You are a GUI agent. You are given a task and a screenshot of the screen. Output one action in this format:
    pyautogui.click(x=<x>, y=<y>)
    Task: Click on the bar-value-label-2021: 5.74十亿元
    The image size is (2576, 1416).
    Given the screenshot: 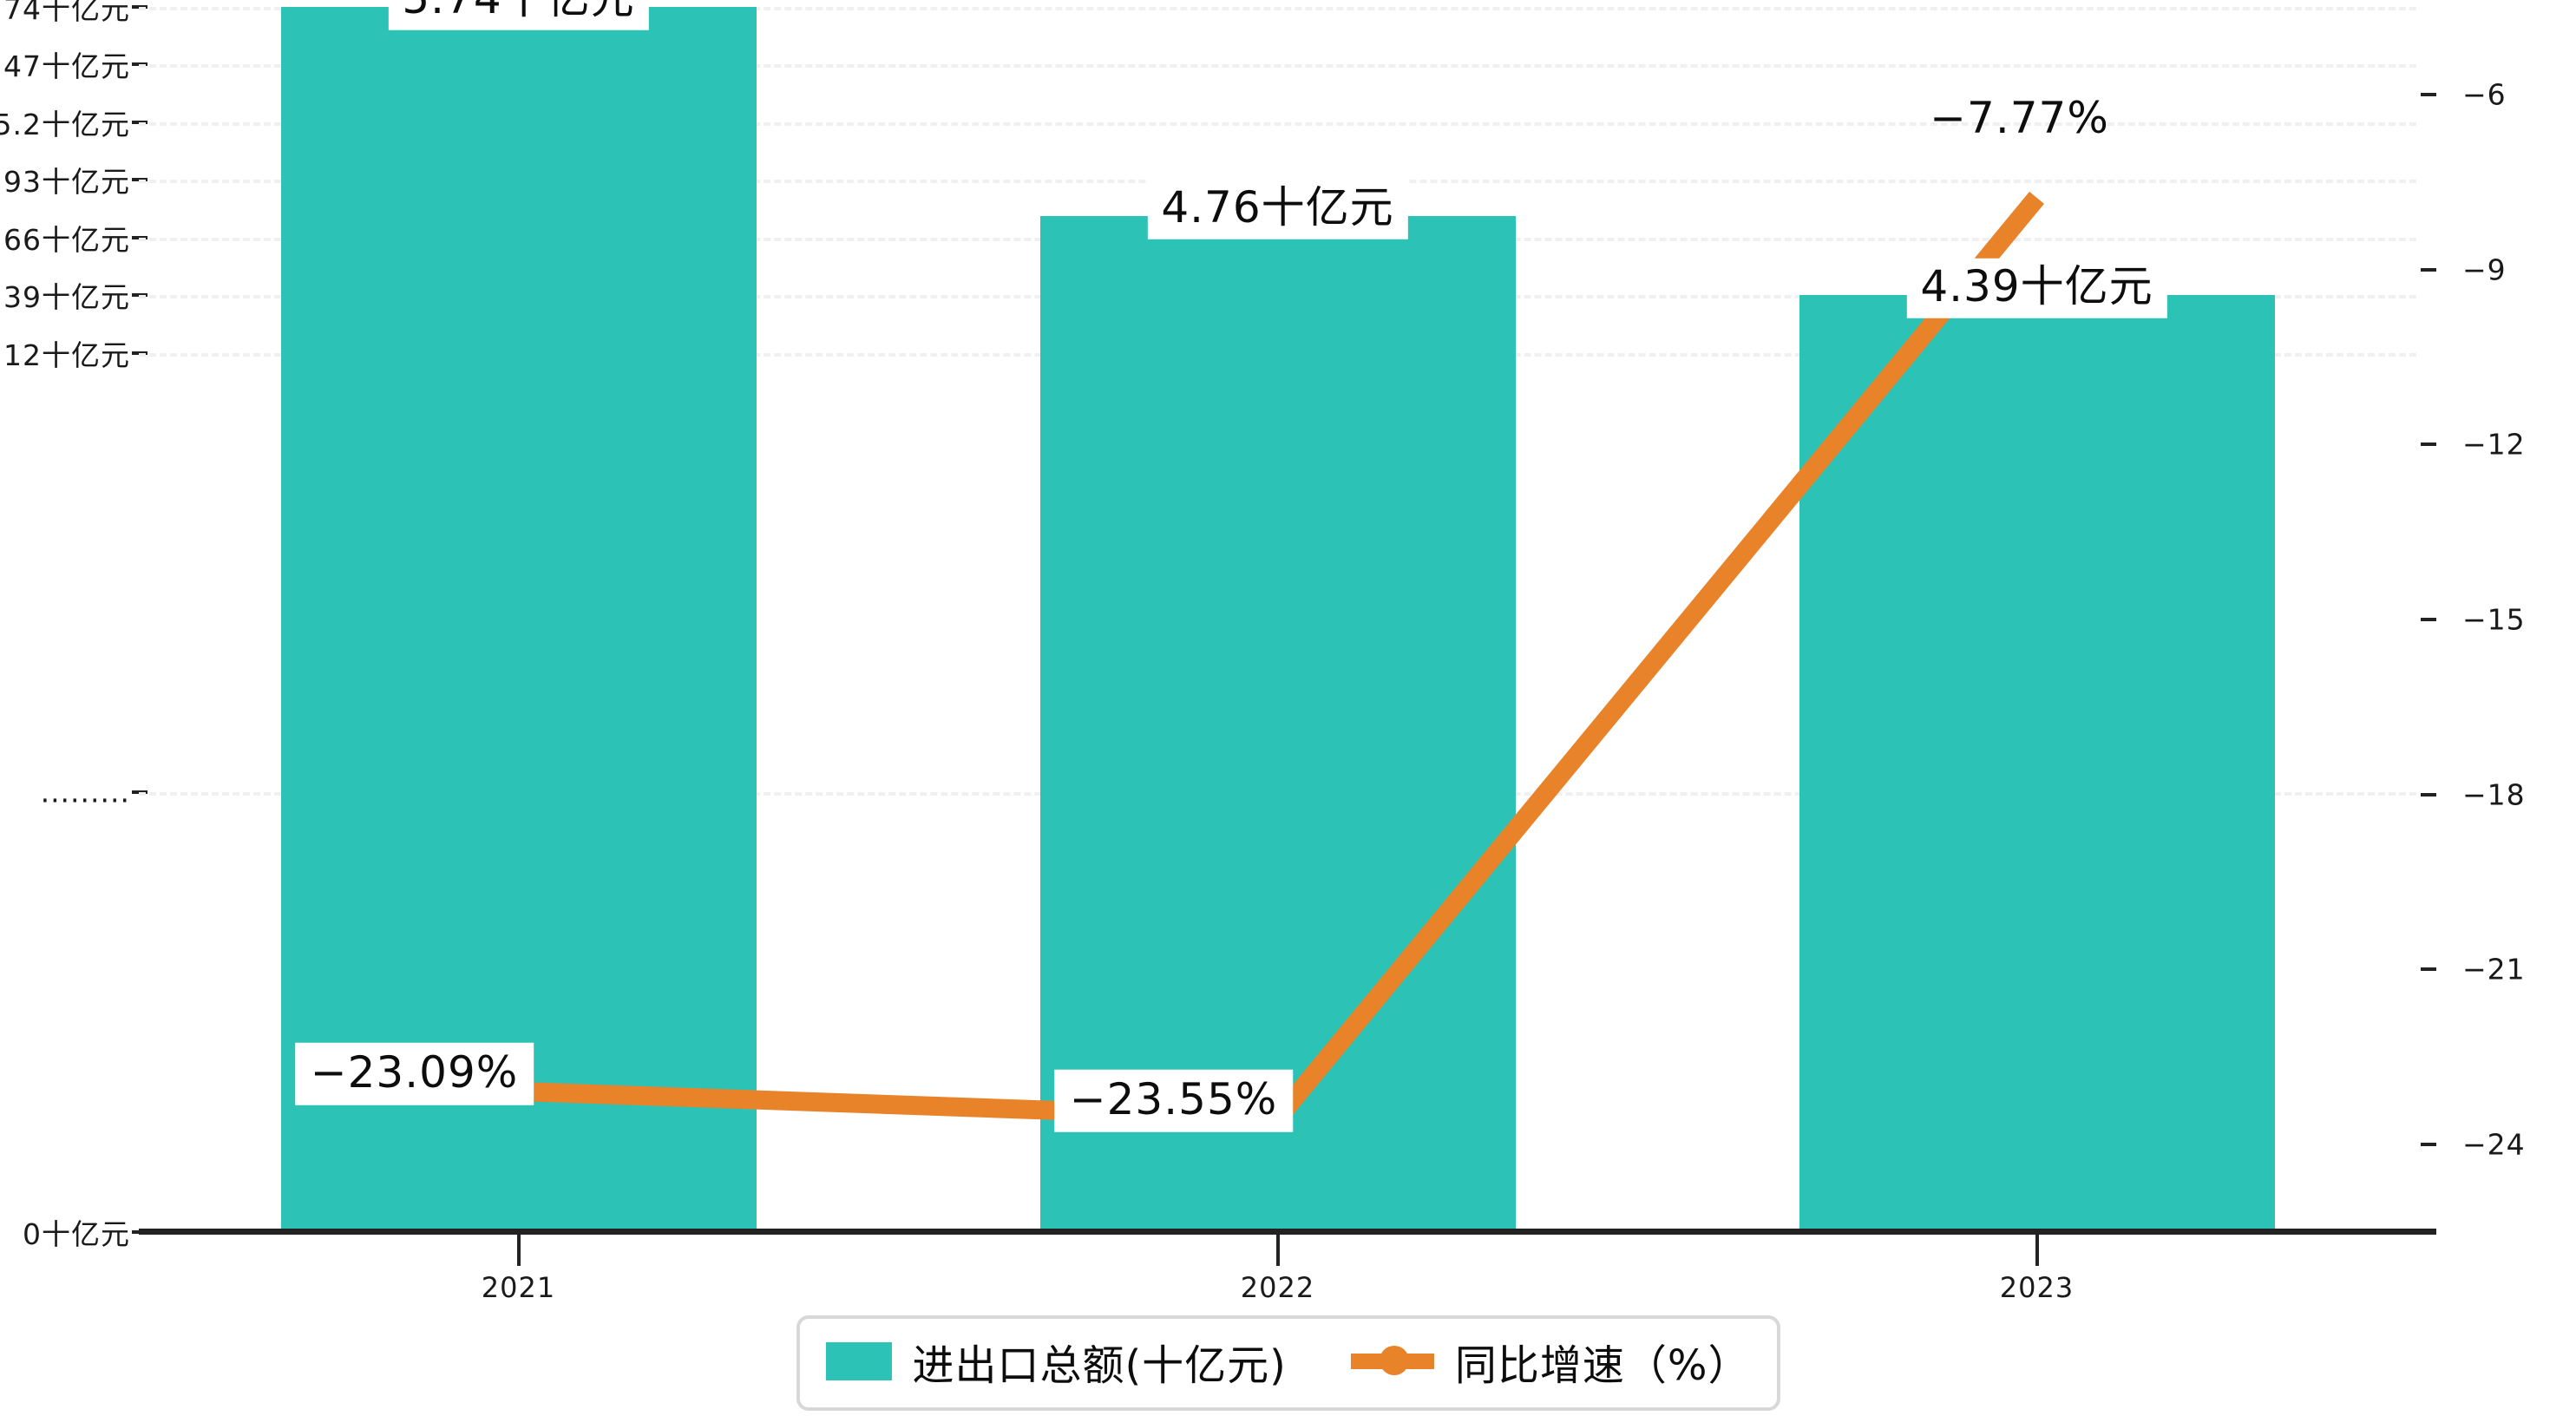 What is the action you would take?
    pyautogui.click(x=518, y=15)
    